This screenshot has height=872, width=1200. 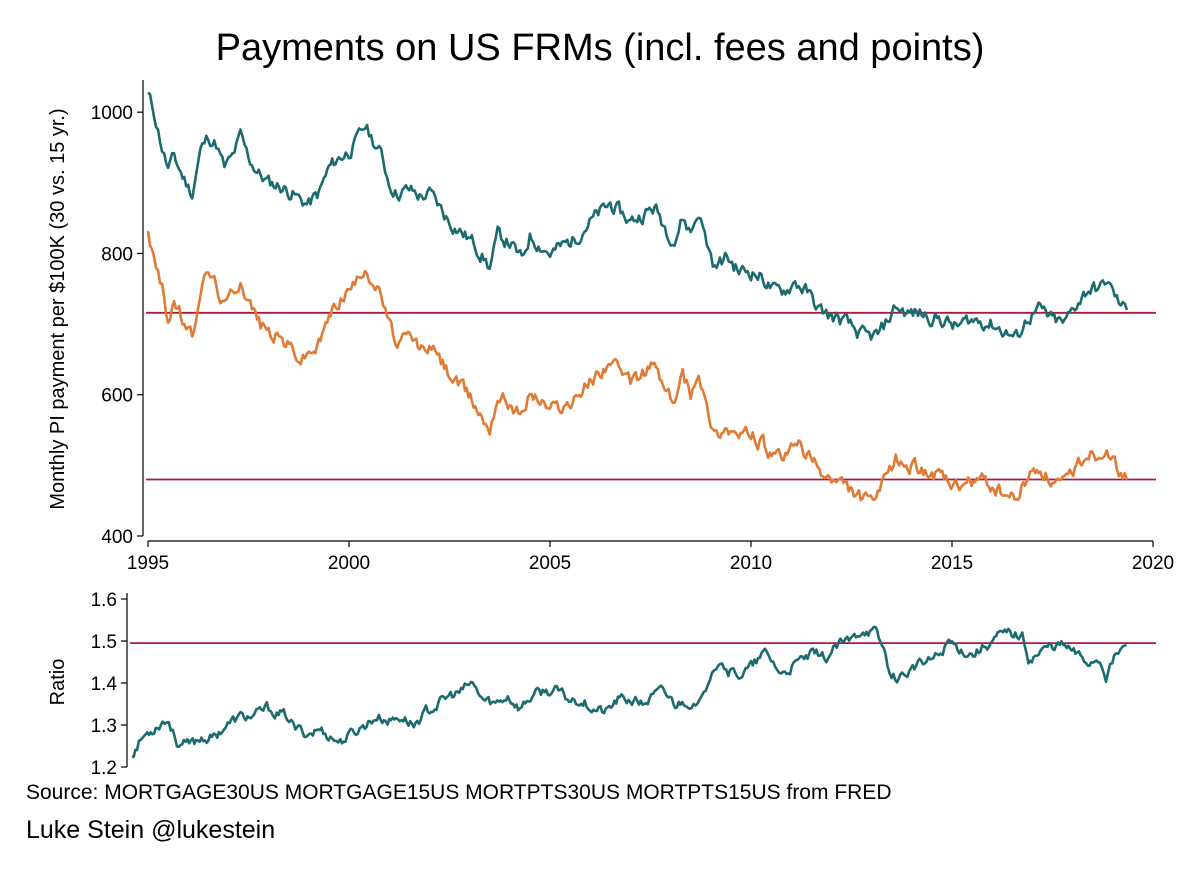 What do you see at coordinates (58, 682) in the screenshot?
I see `ratio-y-axis-title: Ratio` at bounding box center [58, 682].